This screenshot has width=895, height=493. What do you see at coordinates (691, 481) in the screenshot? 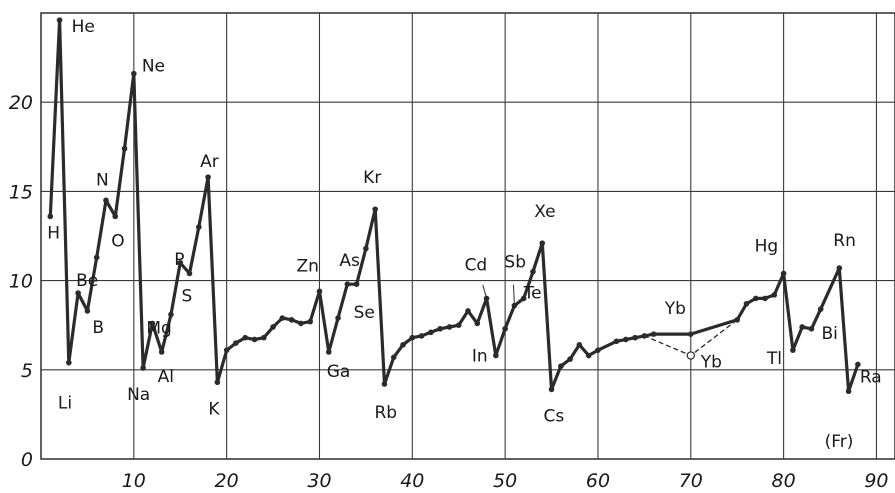
I see `x-tick-label: 70` at bounding box center [691, 481].